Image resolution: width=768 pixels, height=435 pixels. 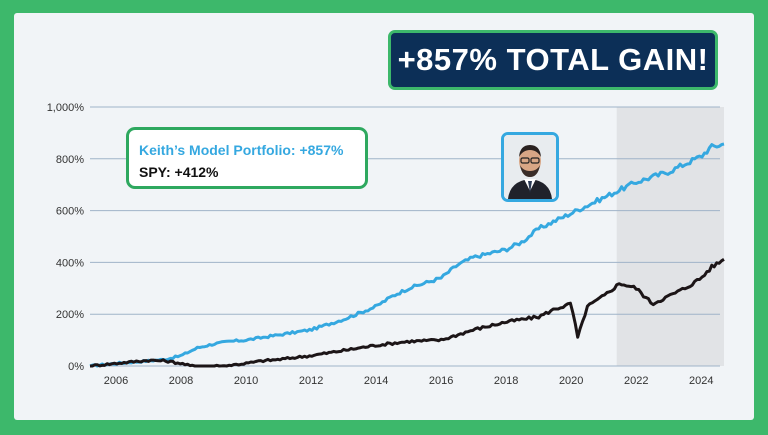 I want to click on y-tick-label: 200%, so click(x=70, y=315).